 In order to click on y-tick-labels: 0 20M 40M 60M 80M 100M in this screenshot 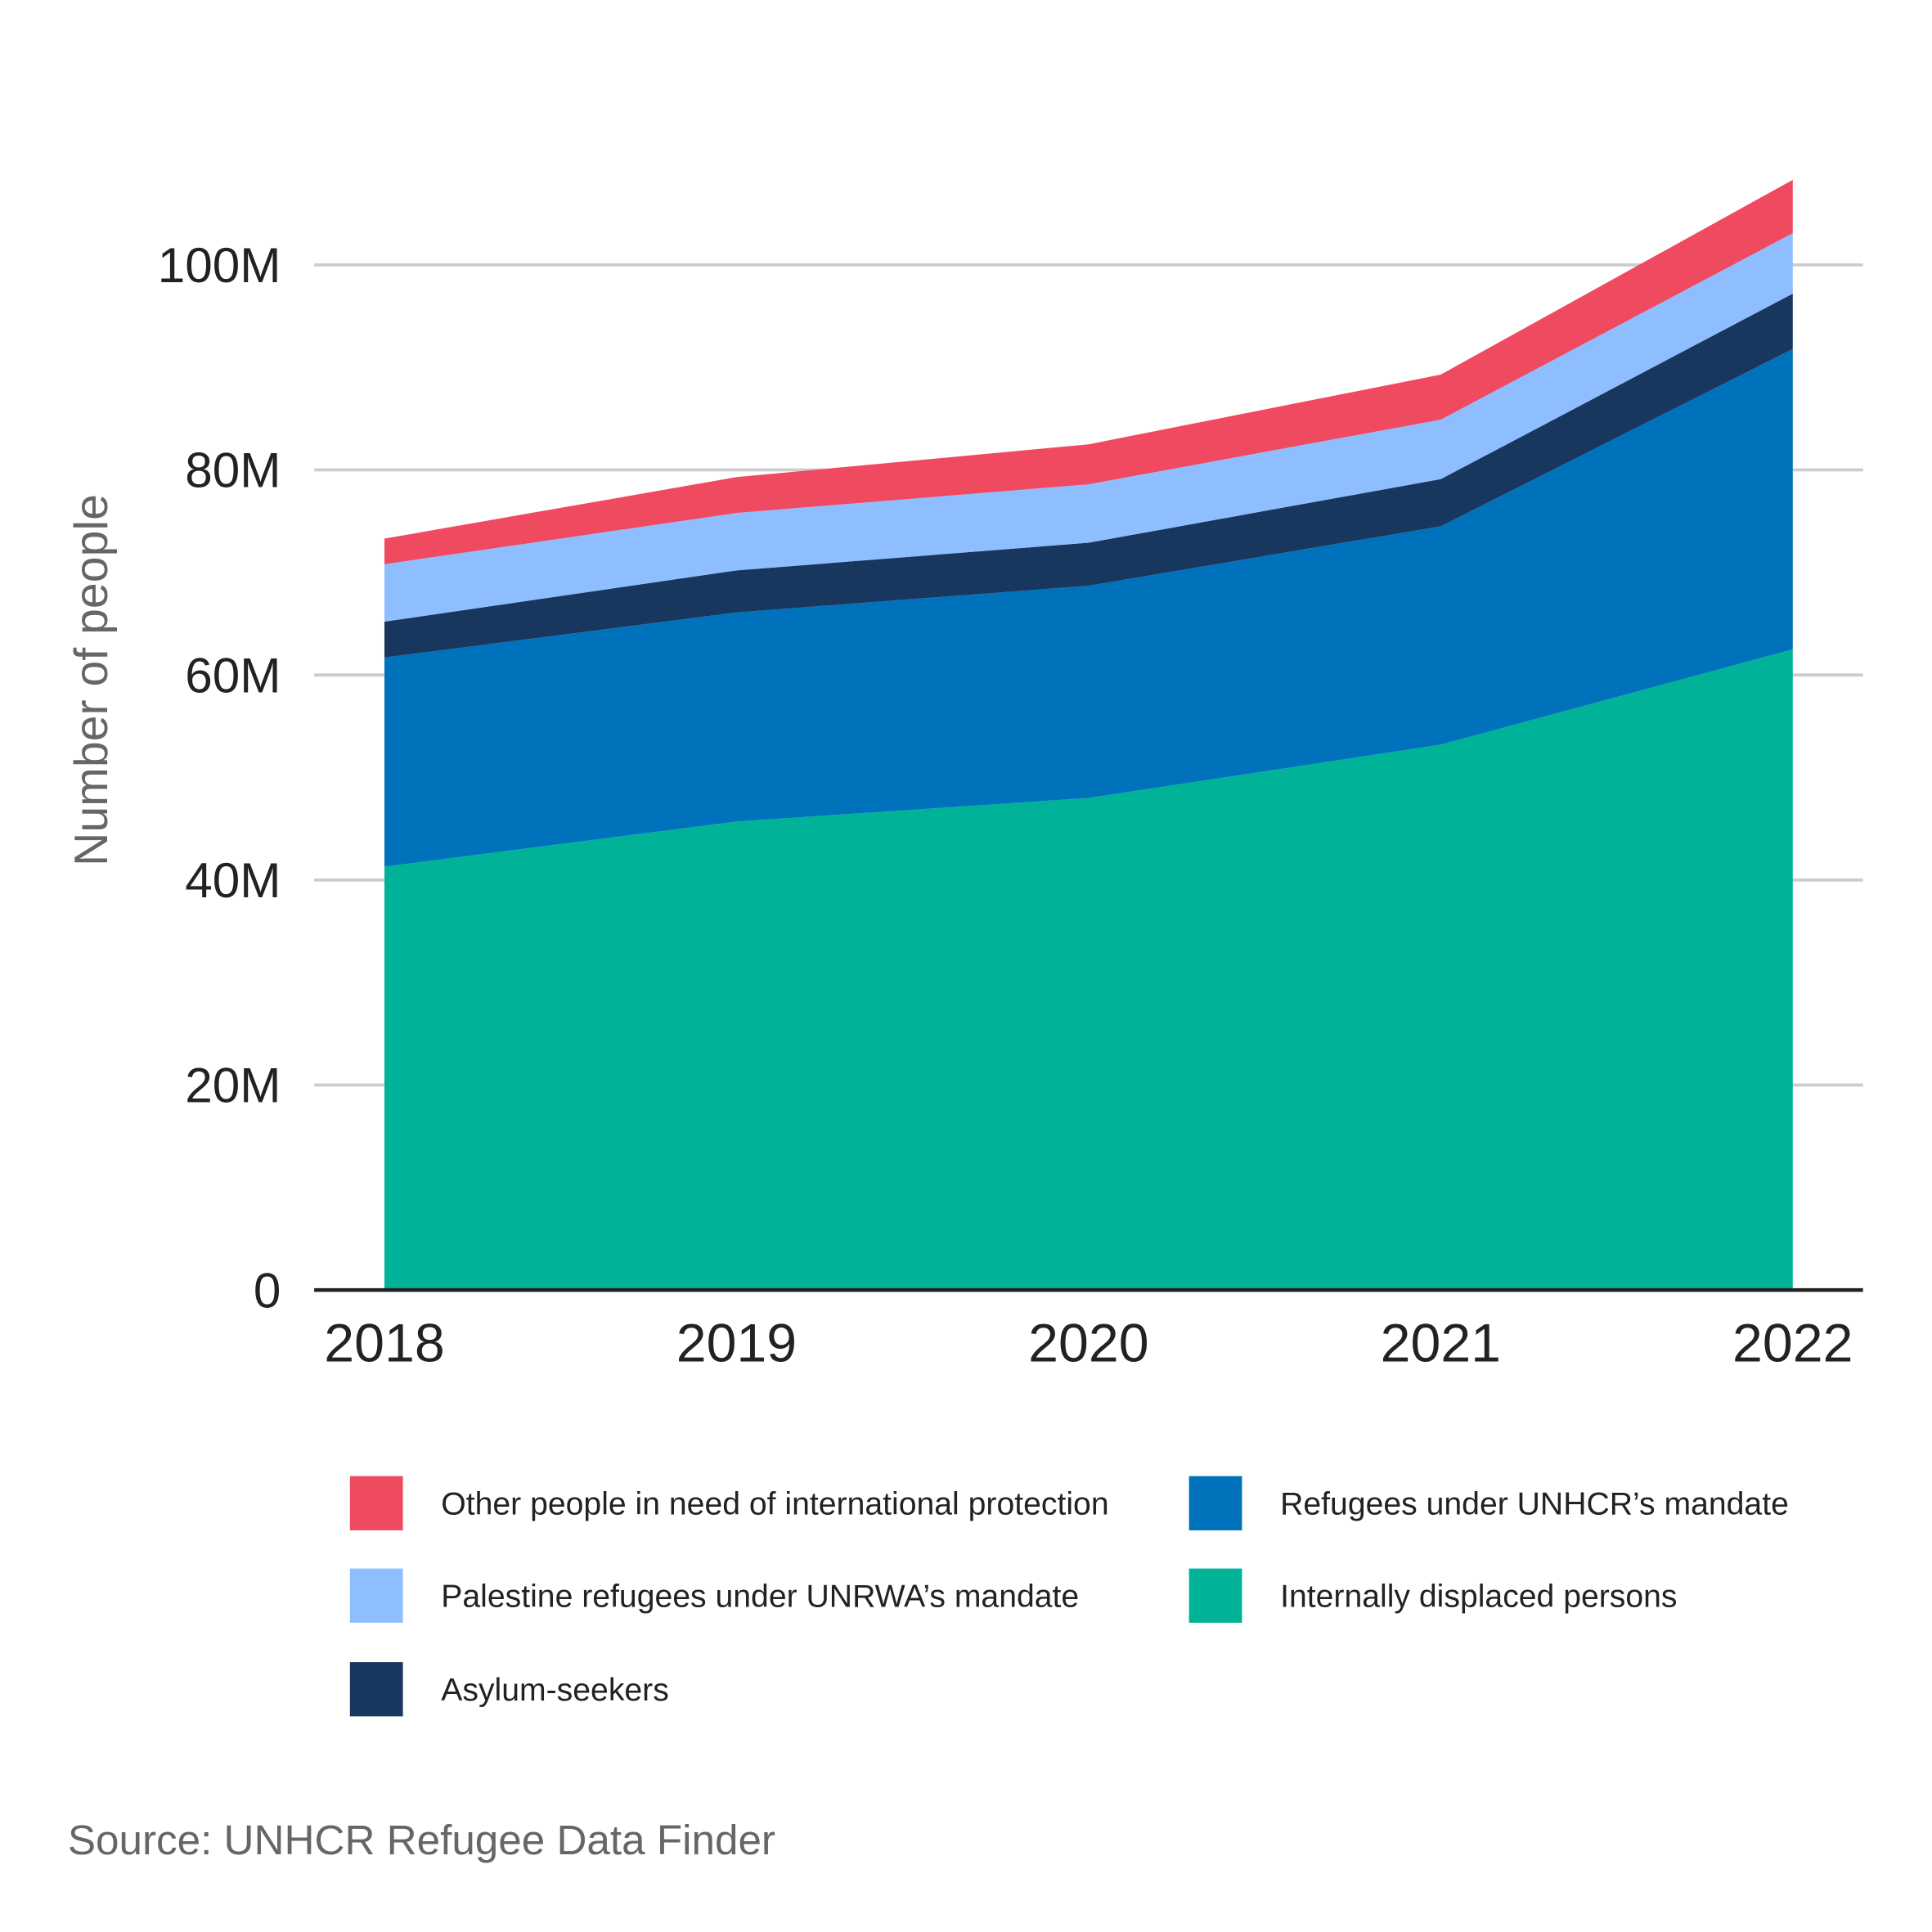, I will do `click(220, 778)`.